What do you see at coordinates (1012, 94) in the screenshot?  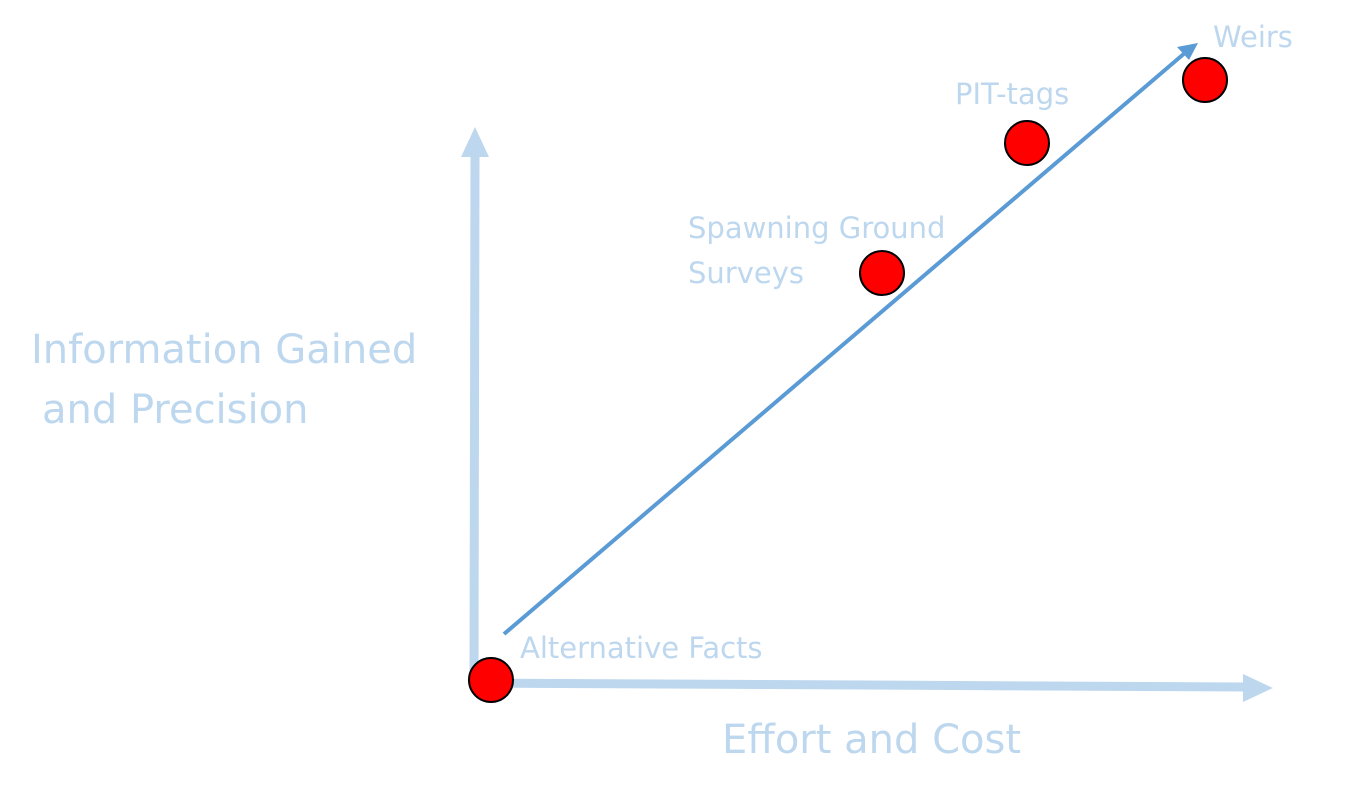 I see `label-pit-tags: PIT-tags` at bounding box center [1012, 94].